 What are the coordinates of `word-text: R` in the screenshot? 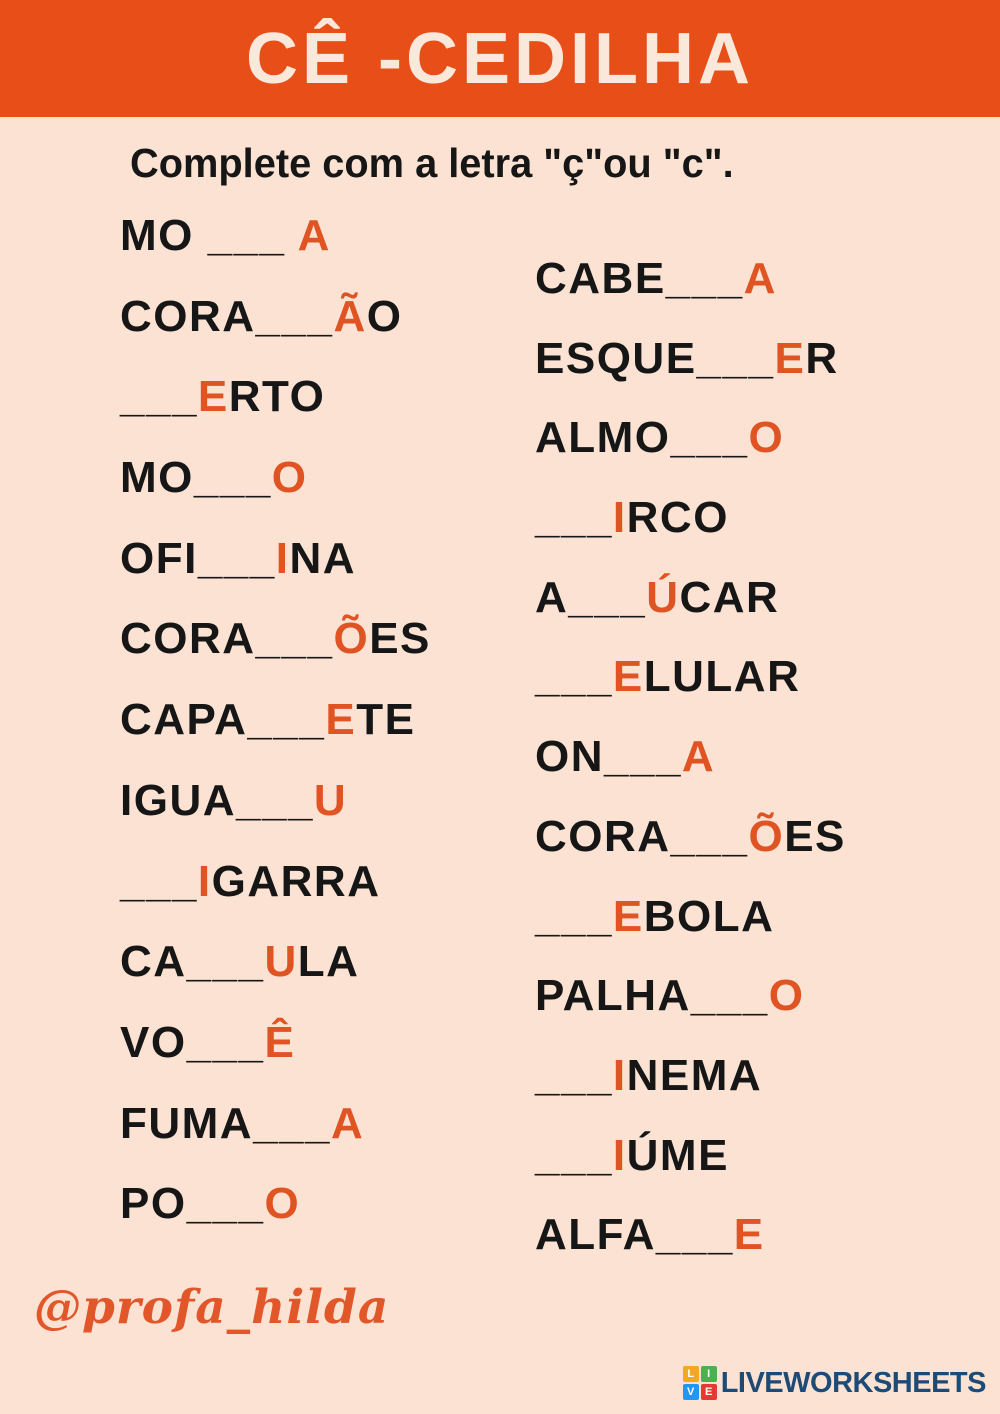 It's located at (822, 358).